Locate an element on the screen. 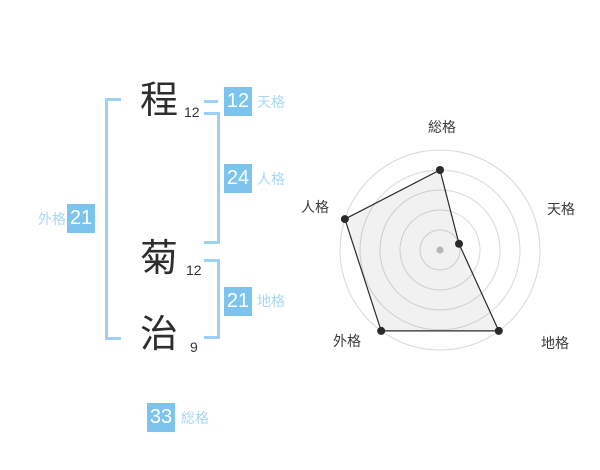 The image size is (600, 470). chikaku-bracket is located at coordinates (212, 299).